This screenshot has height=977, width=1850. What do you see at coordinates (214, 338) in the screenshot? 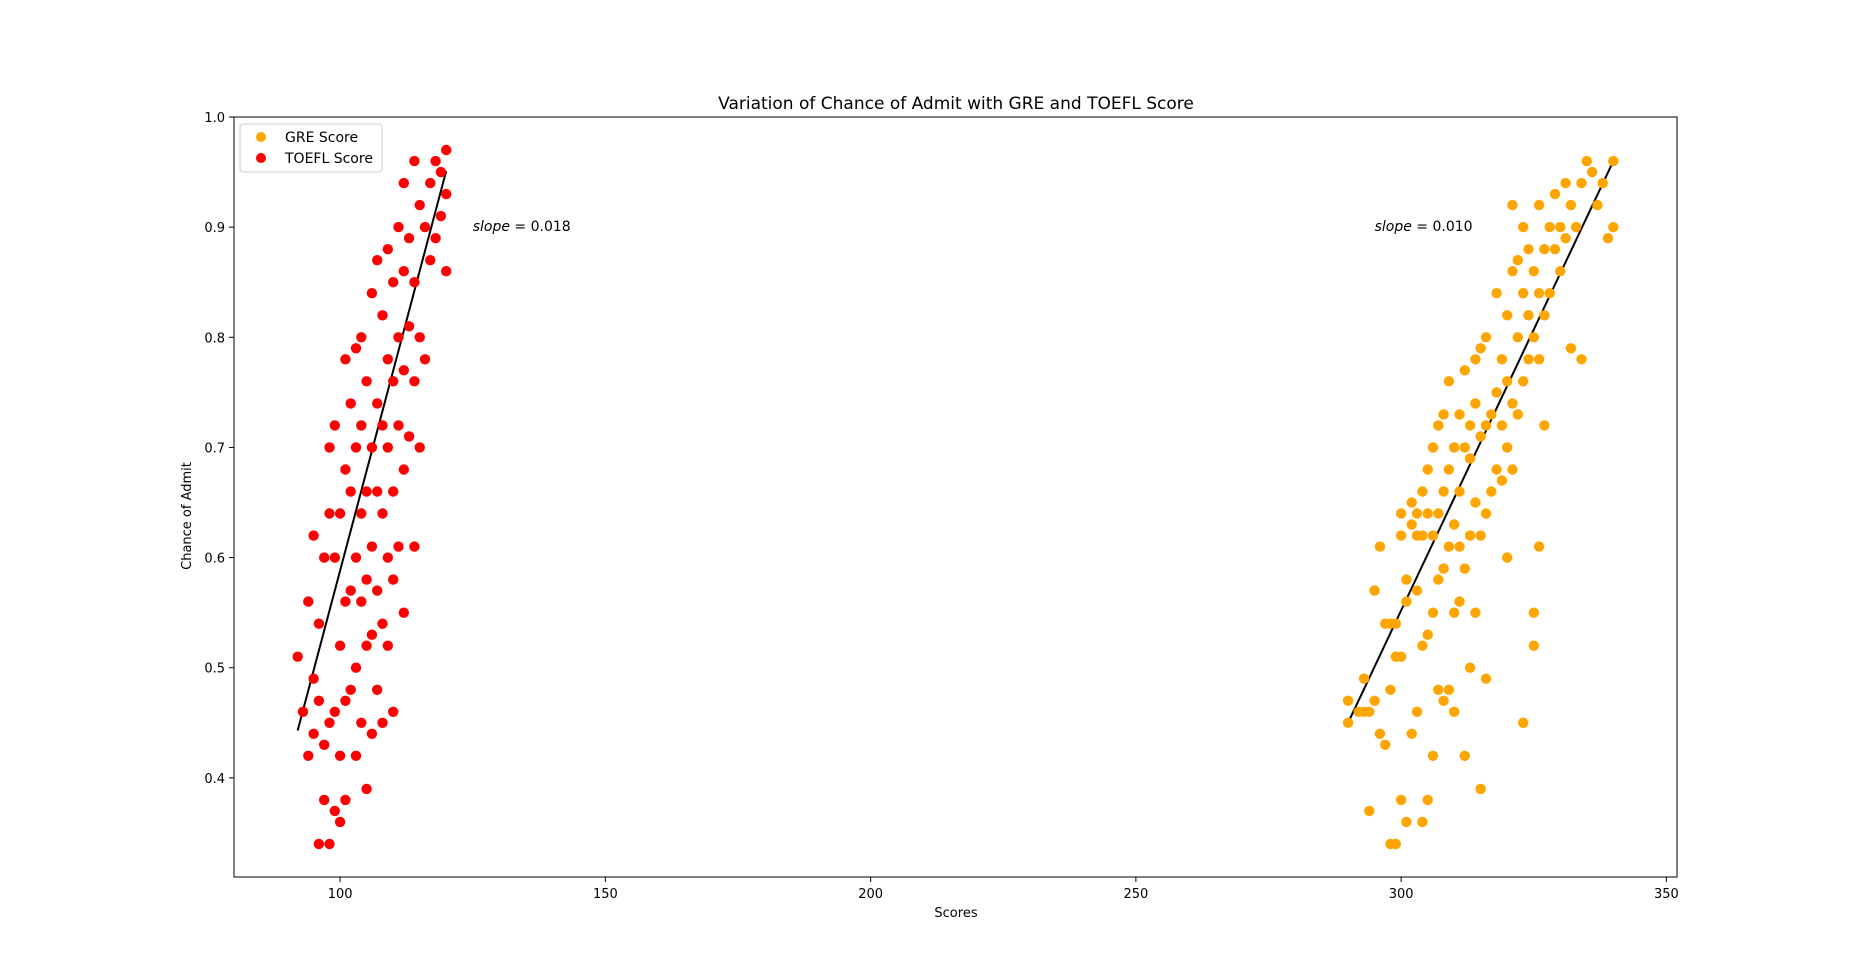
I see `y-tick-label: 0.8` at bounding box center [214, 338].